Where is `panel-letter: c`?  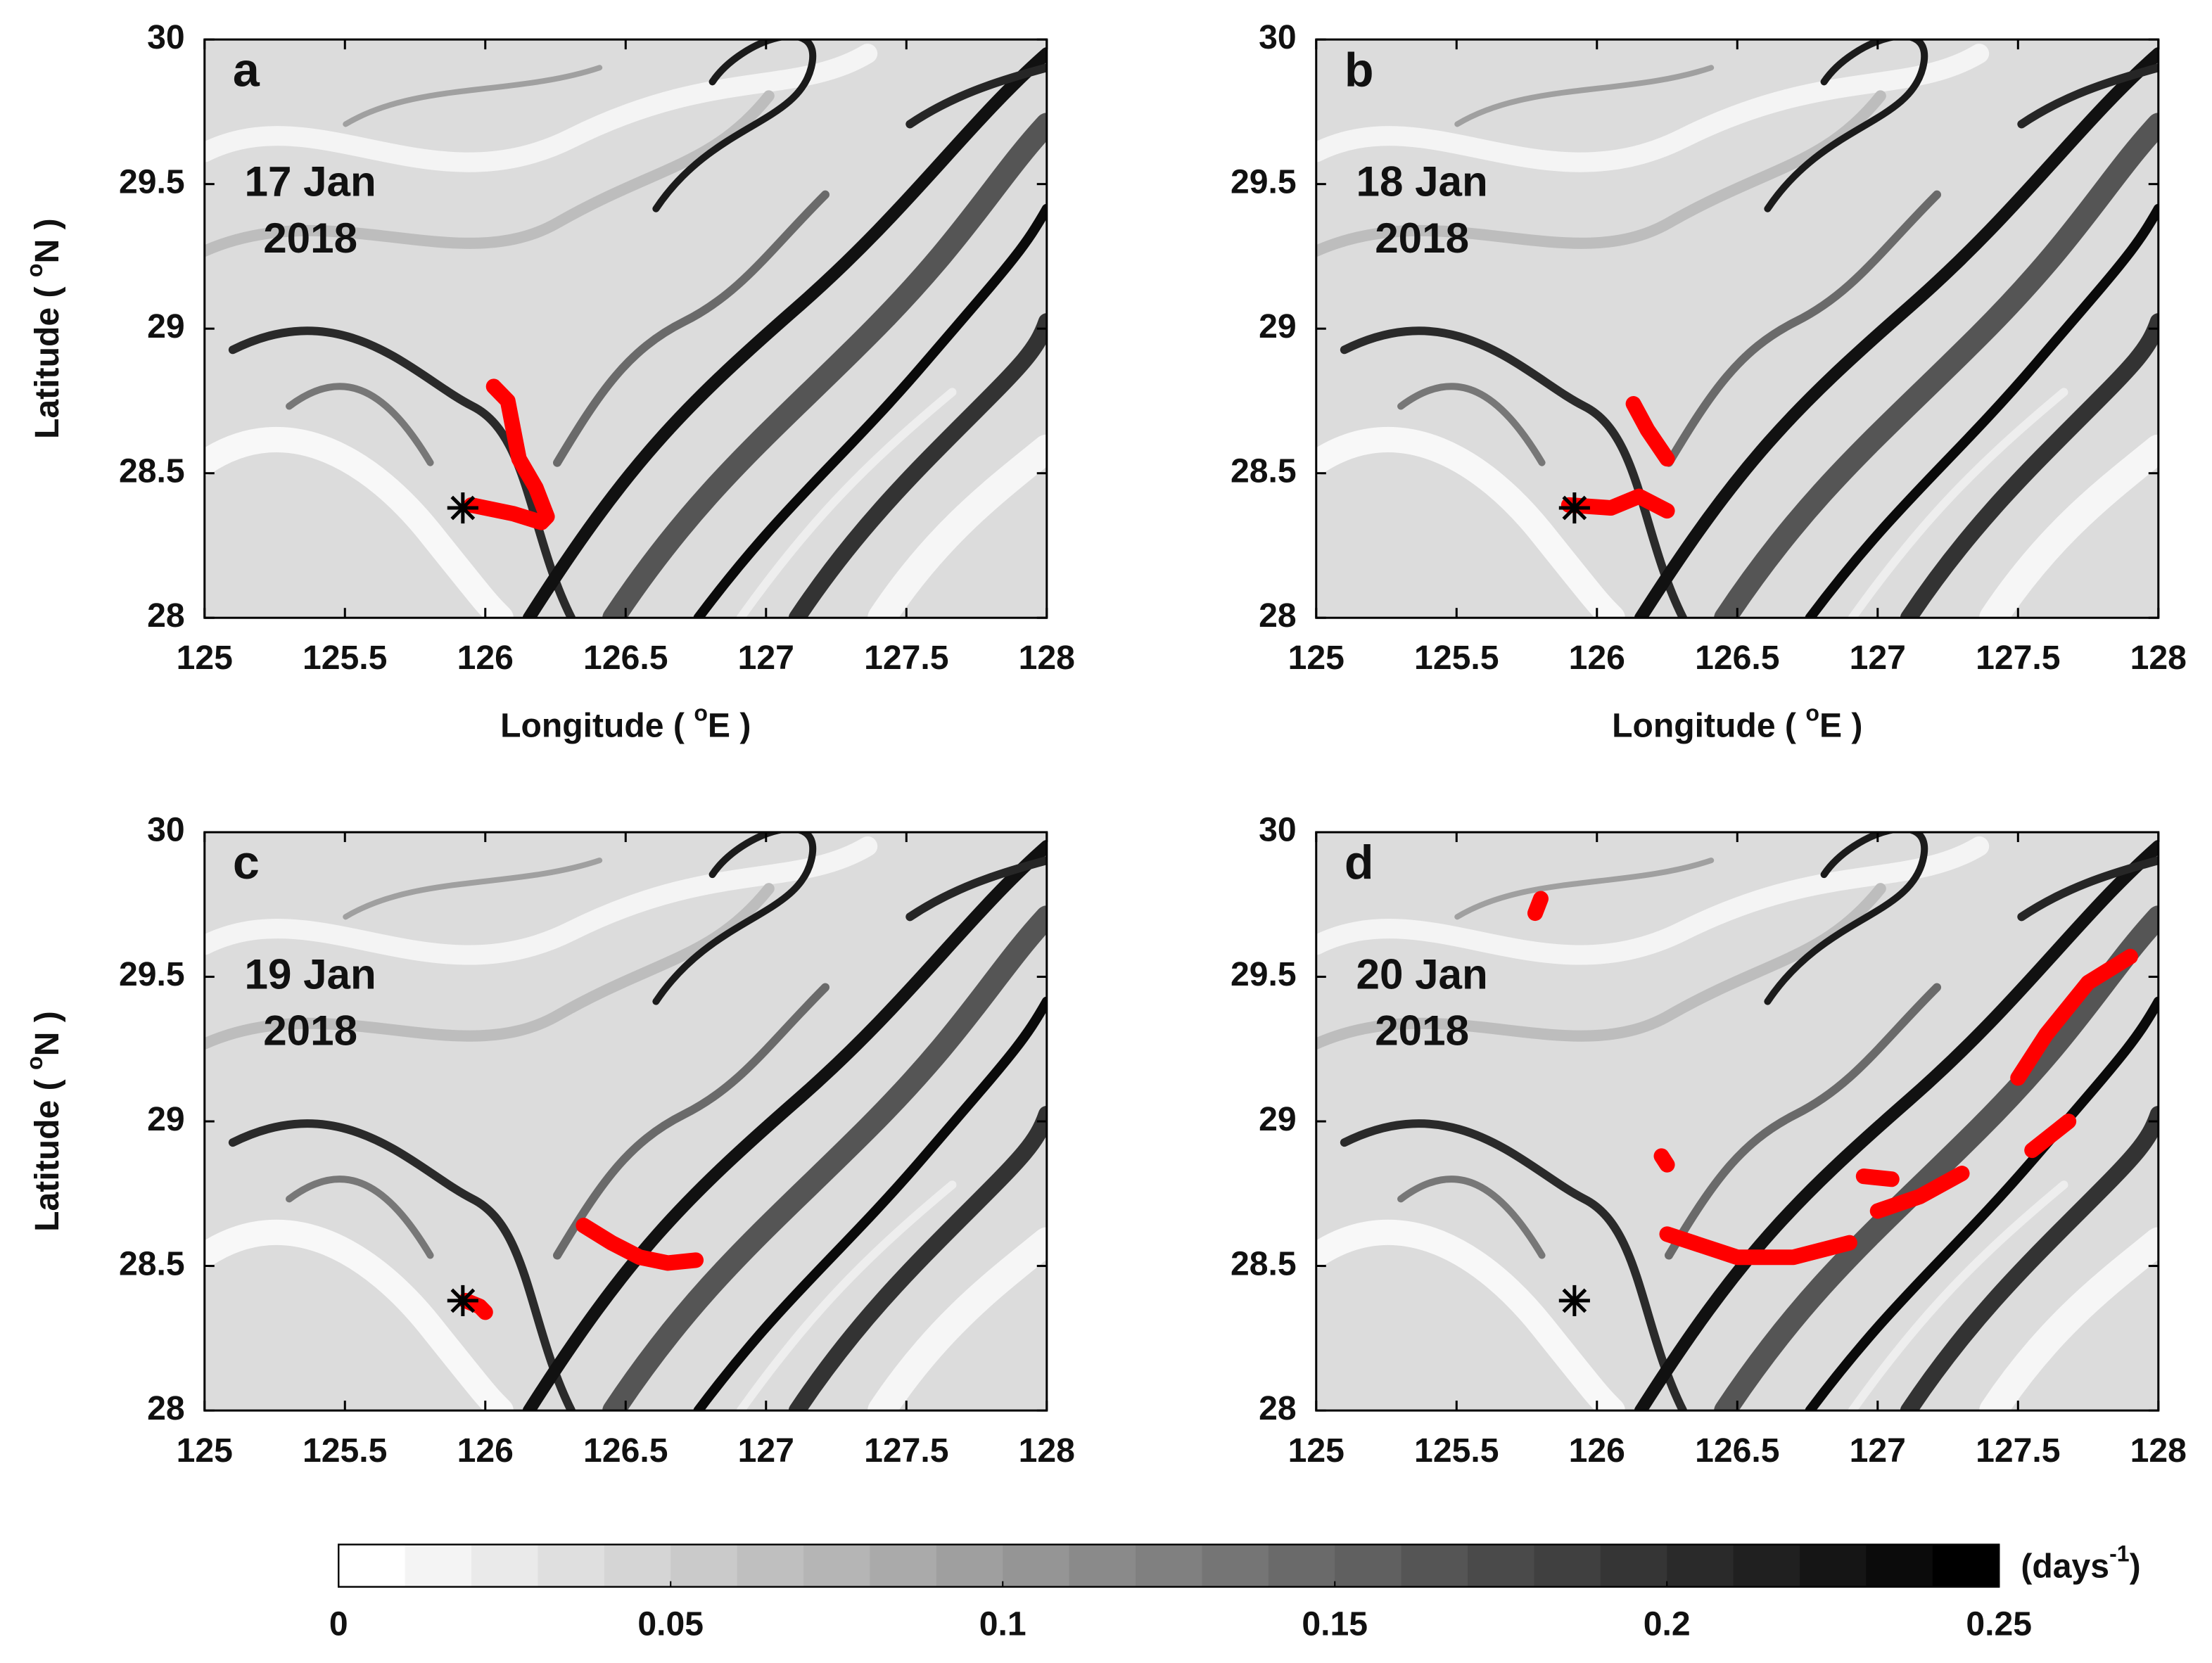
panel-letter: c is located at coordinates (247, 863).